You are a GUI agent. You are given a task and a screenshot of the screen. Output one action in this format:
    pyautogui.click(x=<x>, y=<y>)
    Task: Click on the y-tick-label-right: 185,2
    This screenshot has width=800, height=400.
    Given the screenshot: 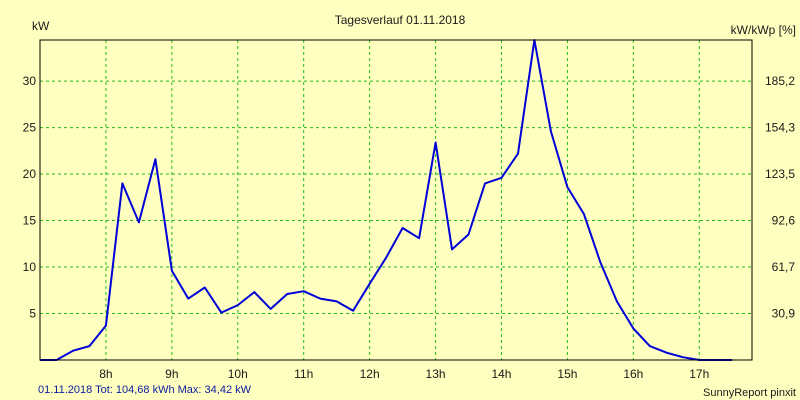 What is the action you would take?
    pyautogui.click(x=780, y=81)
    